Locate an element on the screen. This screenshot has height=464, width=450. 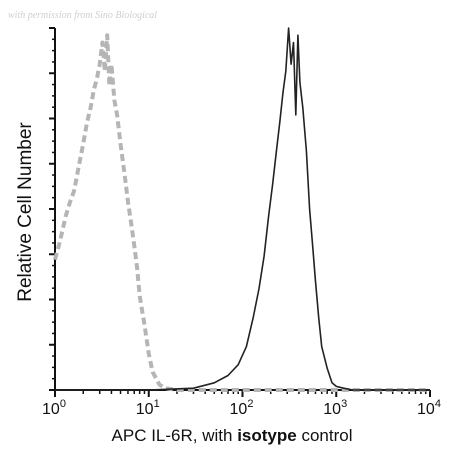
x-tick-label: 10⁰ is located at coordinates (54, 408).